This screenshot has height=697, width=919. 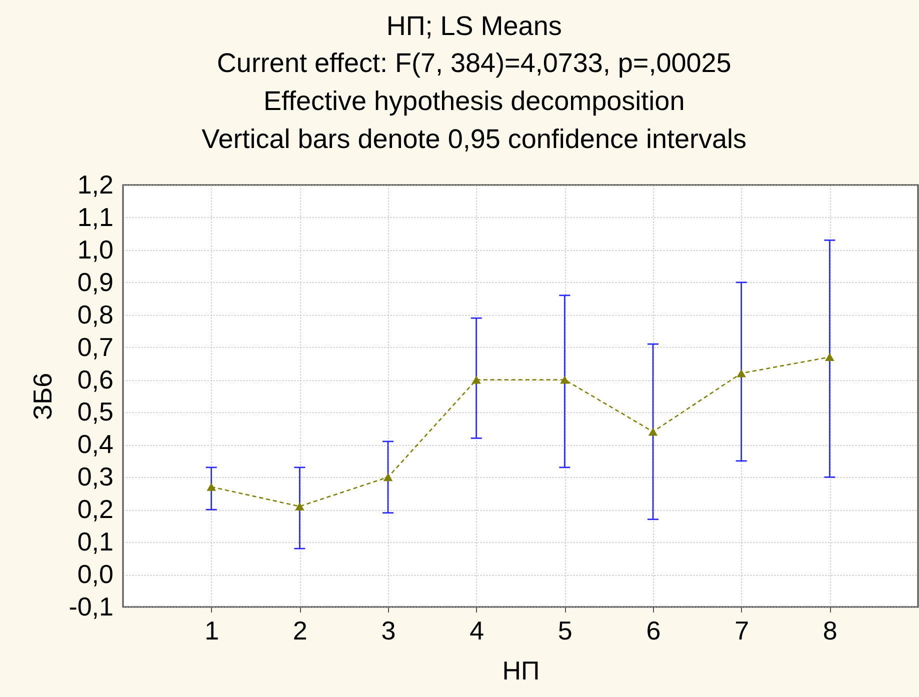 I want to click on x-tick-label: 8, so click(x=830, y=631).